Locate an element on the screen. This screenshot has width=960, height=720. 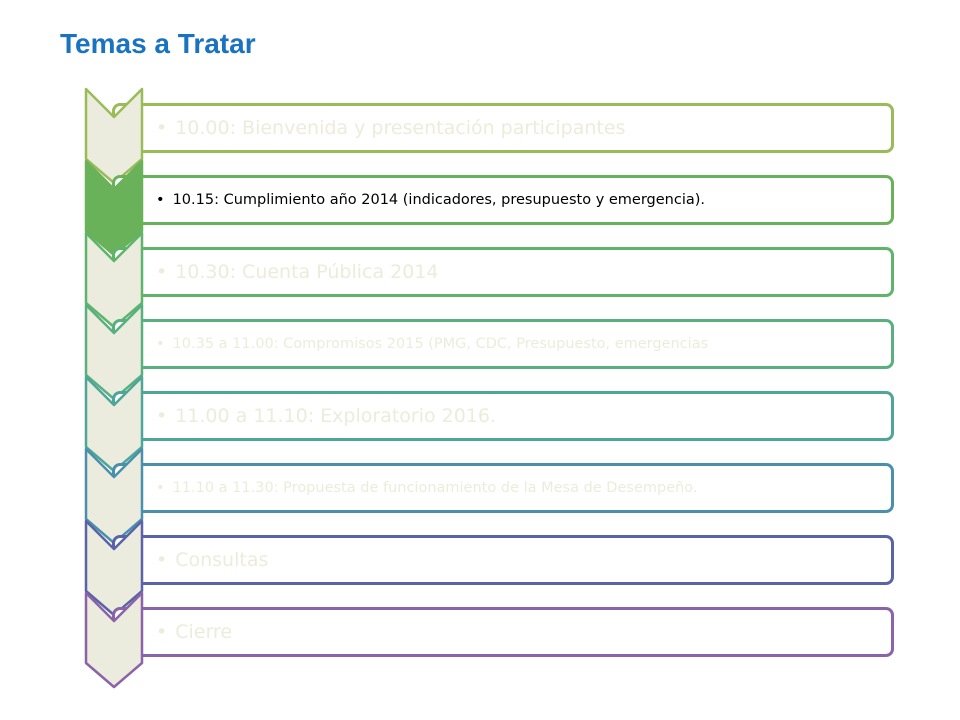
page-title: Temas a Tratar is located at coordinates (158, 43).